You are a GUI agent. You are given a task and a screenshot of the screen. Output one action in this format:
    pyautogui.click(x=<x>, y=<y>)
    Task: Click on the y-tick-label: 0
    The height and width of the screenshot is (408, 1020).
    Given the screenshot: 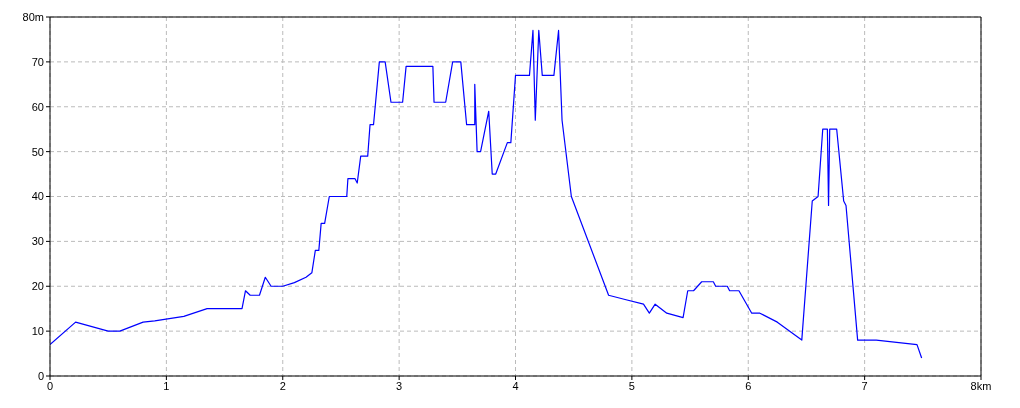 What is the action you would take?
    pyautogui.click(x=40, y=375)
    